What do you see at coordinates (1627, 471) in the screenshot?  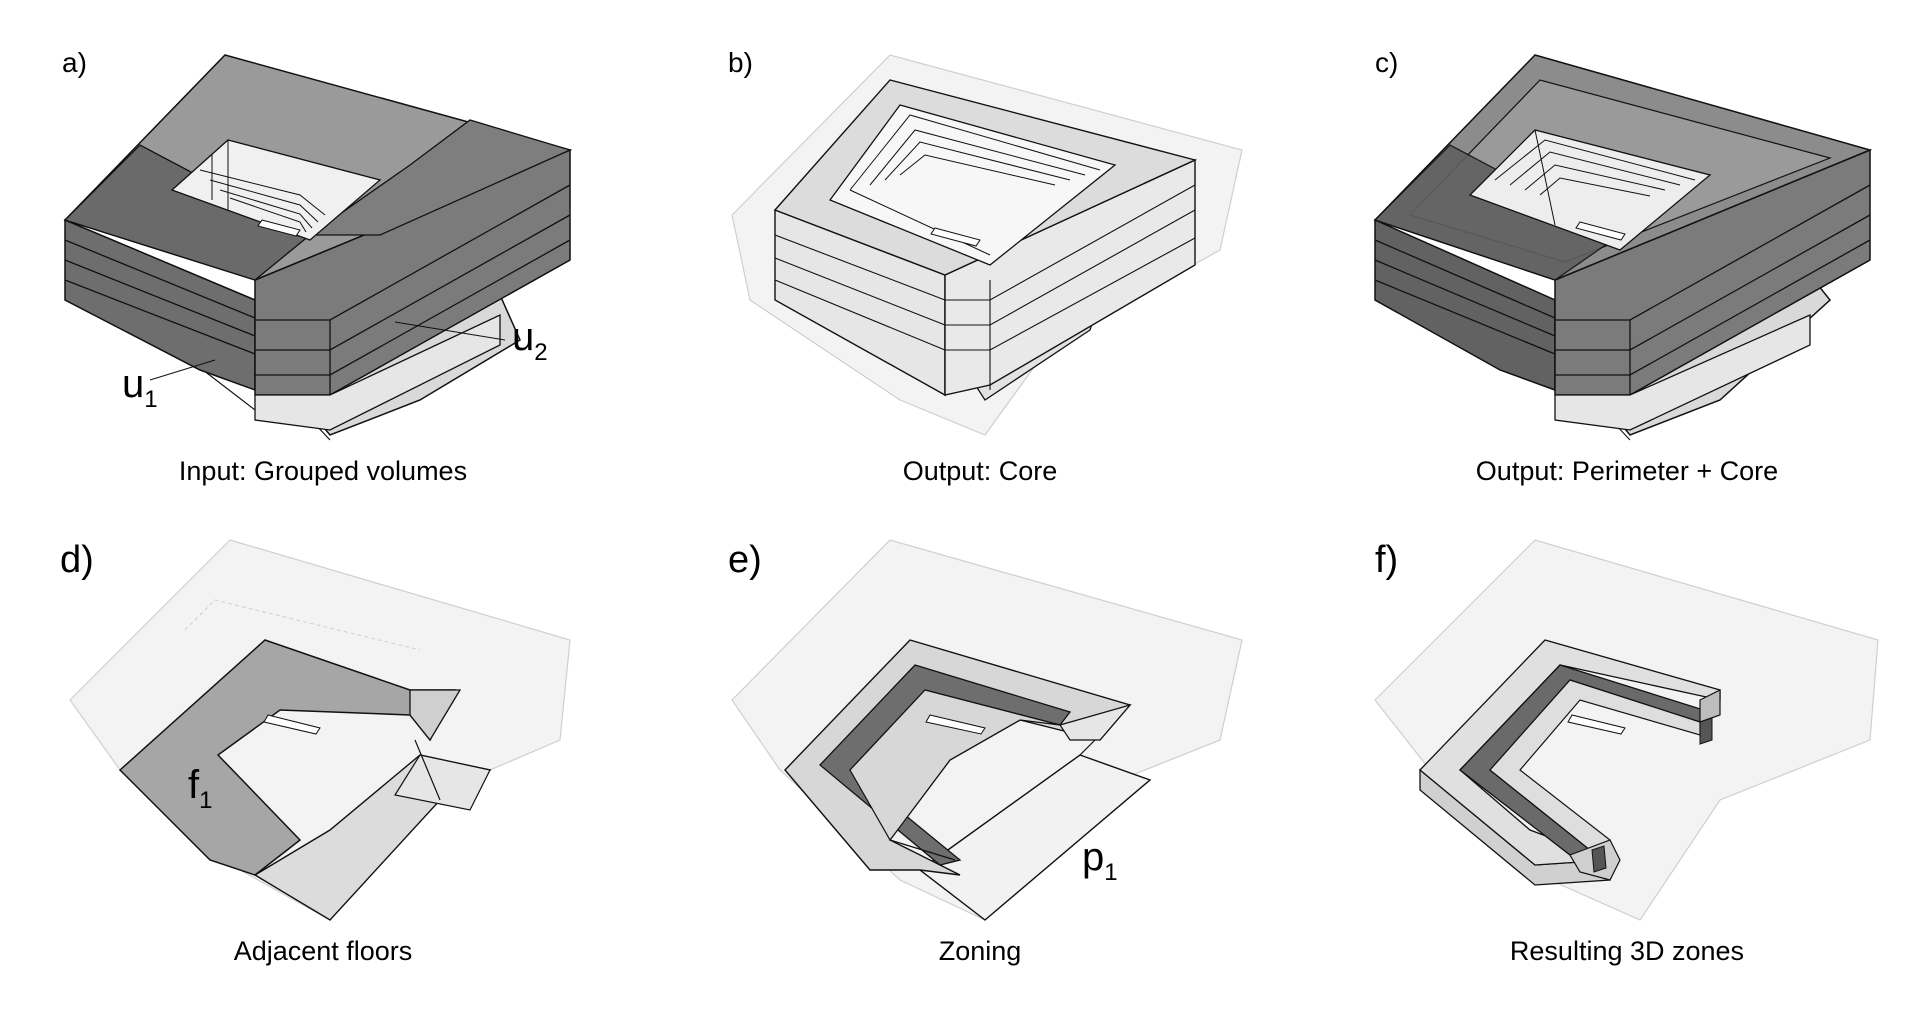 I see `caption-c: Output: Perimeter + Core` at bounding box center [1627, 471].